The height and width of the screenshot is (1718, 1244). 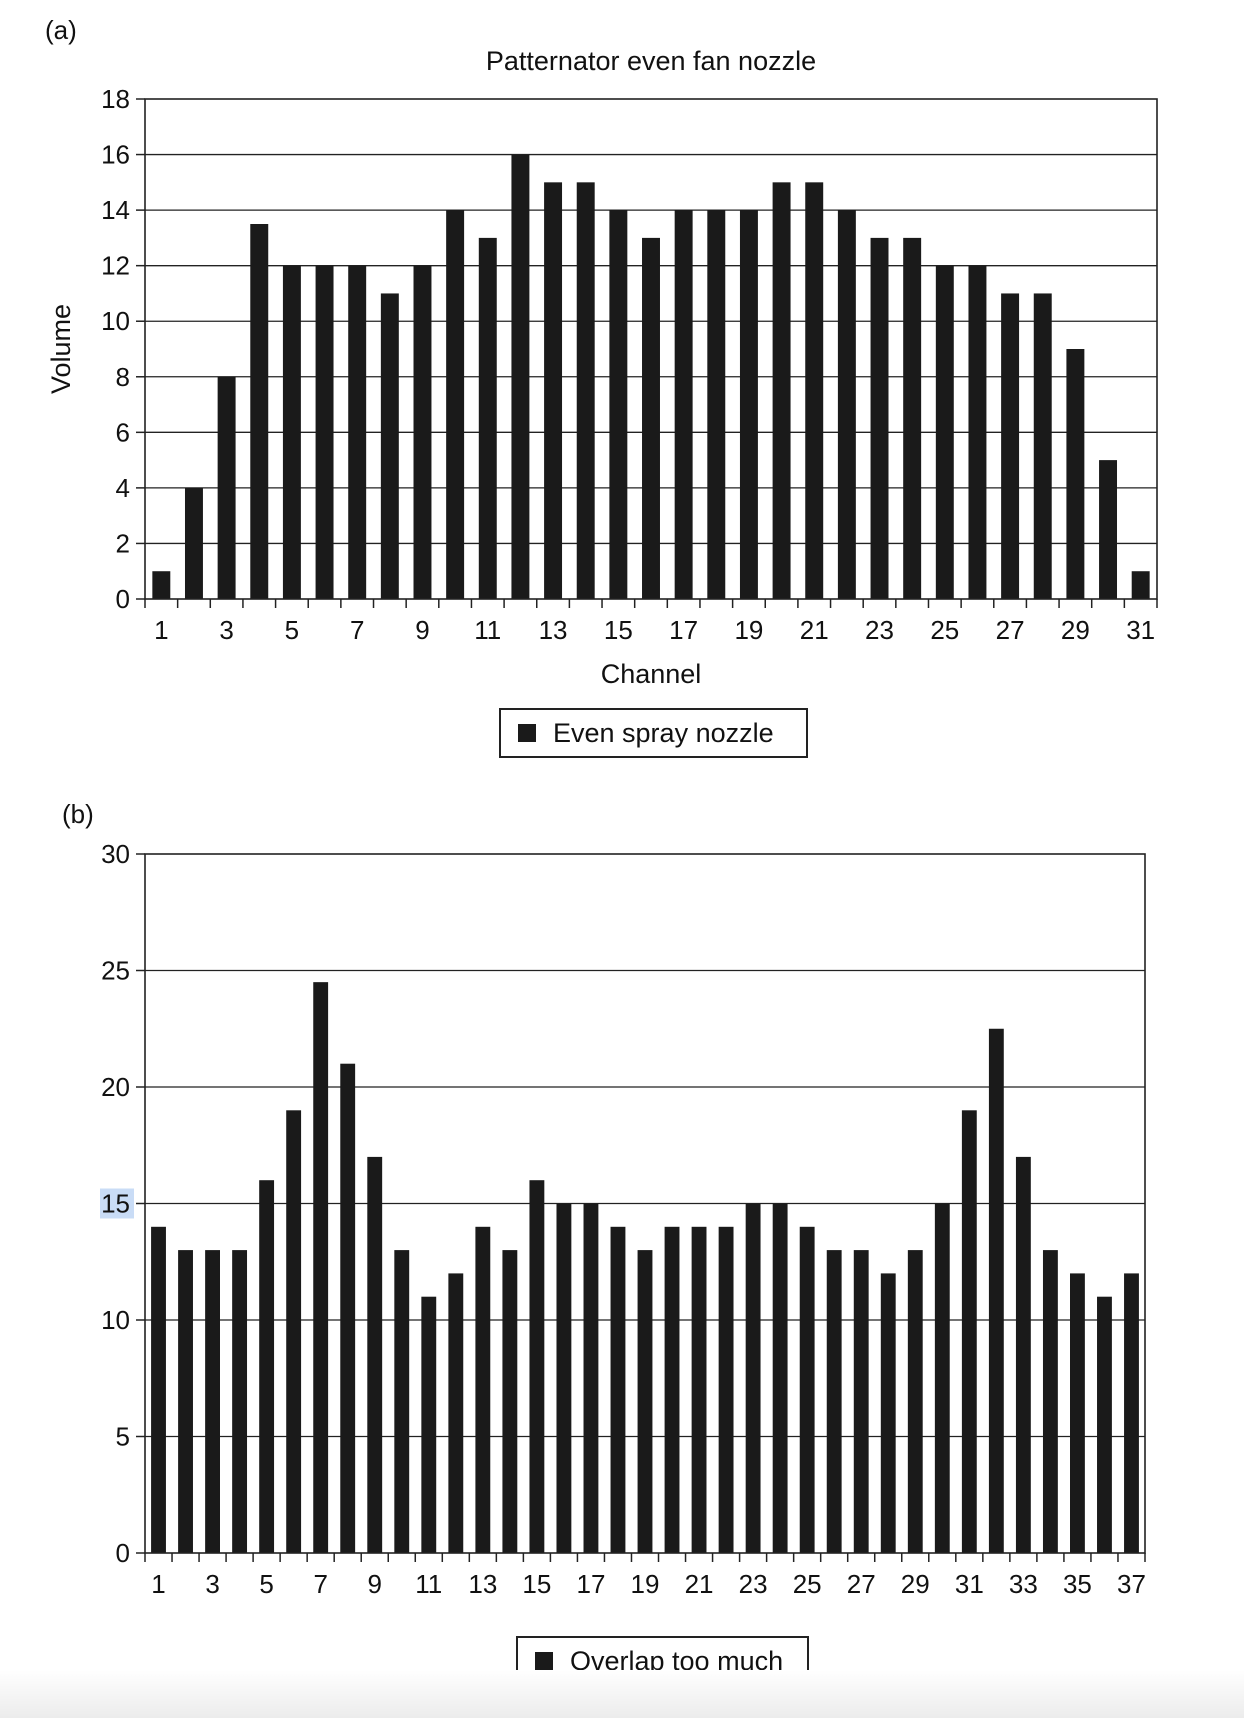 I want to click on y-tick-label: 0, so click(x=123, y=1553).